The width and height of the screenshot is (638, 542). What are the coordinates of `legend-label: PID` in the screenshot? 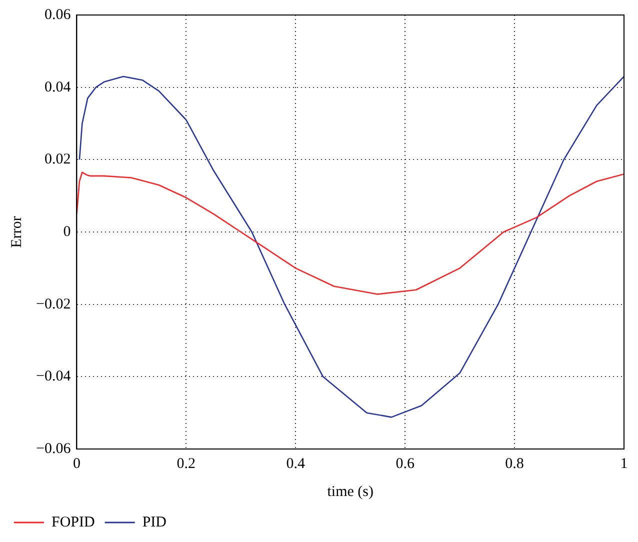 It's located at (154, 522).